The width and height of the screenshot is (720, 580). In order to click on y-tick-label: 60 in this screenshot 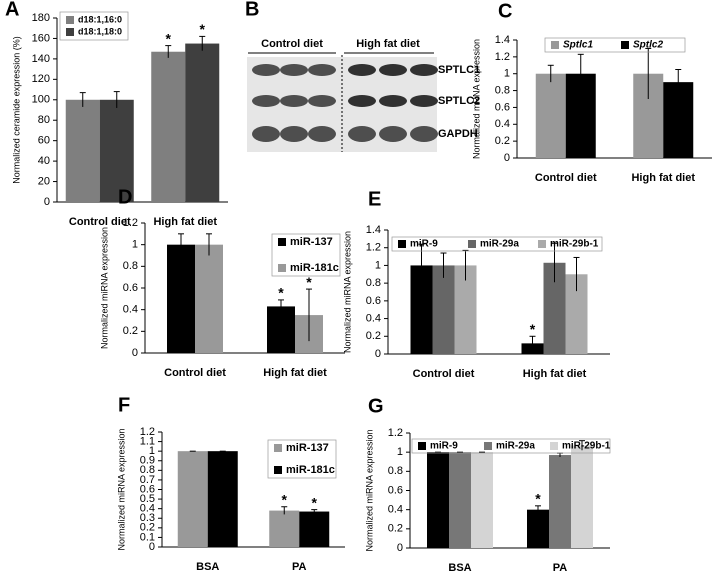, I will do `click(44, 141)`.